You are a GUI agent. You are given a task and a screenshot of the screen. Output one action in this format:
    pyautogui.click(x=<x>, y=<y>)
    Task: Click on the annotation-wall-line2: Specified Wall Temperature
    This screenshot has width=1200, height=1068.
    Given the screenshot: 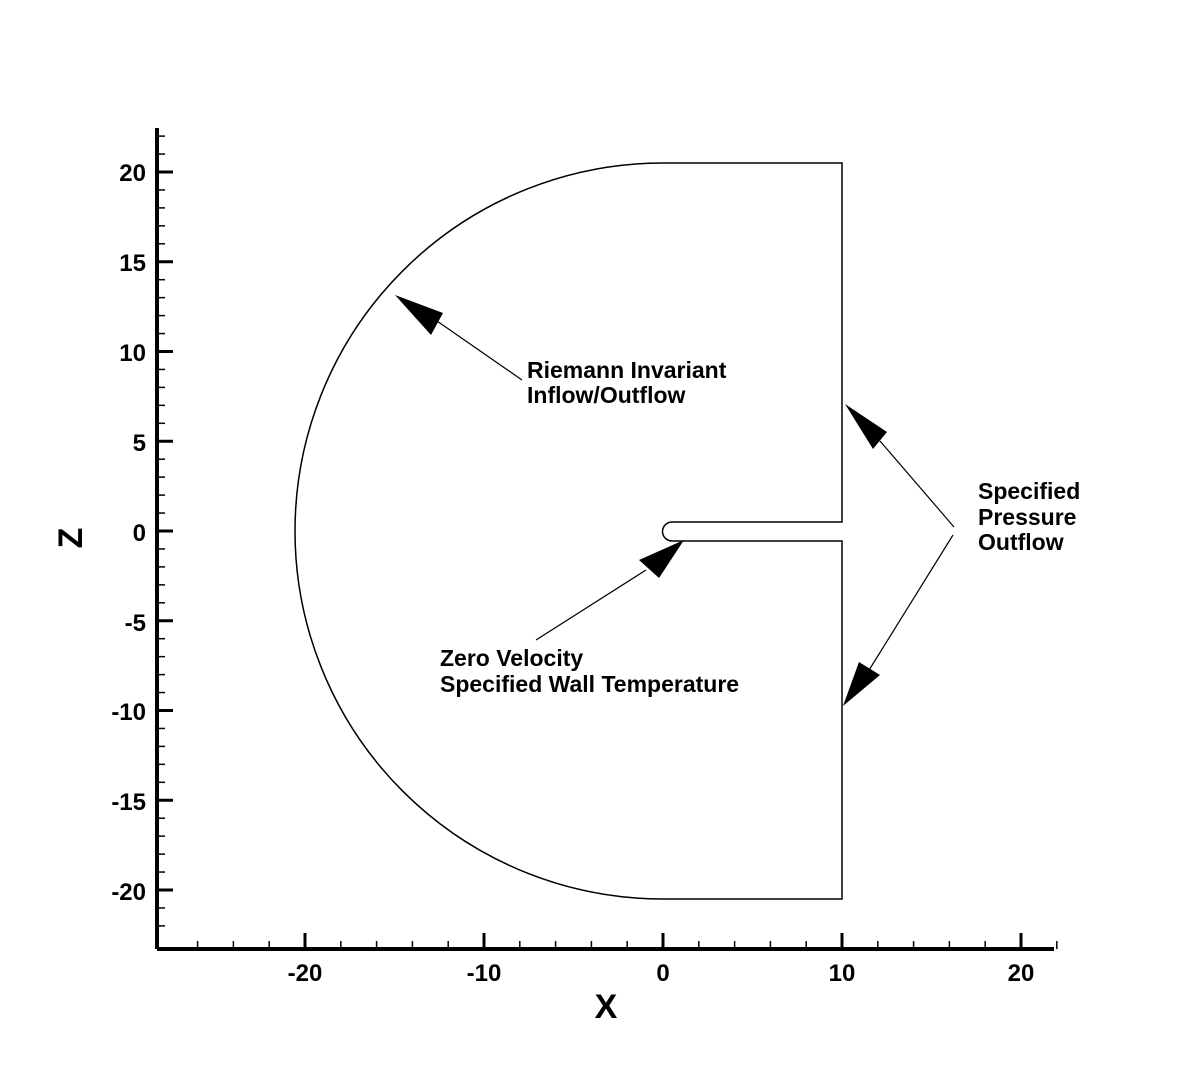 What is the action you would take?
    pyautogui.click(x=589, y=684)
    